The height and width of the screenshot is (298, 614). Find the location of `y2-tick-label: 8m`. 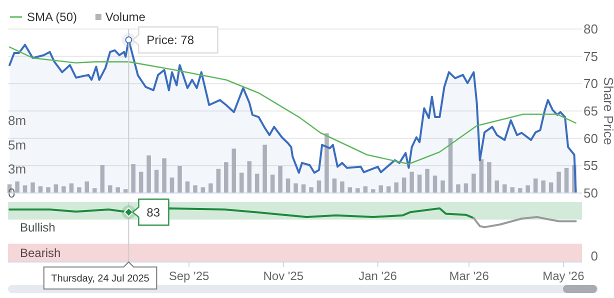

y2-tick-label: 8m is located at coordinates (17, 120).